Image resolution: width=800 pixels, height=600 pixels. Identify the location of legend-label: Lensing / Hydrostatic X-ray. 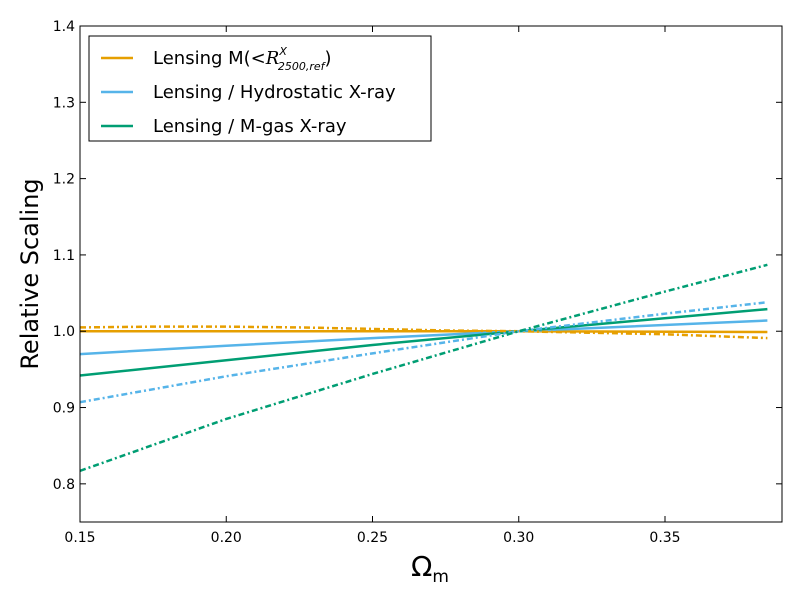
(274, 92).